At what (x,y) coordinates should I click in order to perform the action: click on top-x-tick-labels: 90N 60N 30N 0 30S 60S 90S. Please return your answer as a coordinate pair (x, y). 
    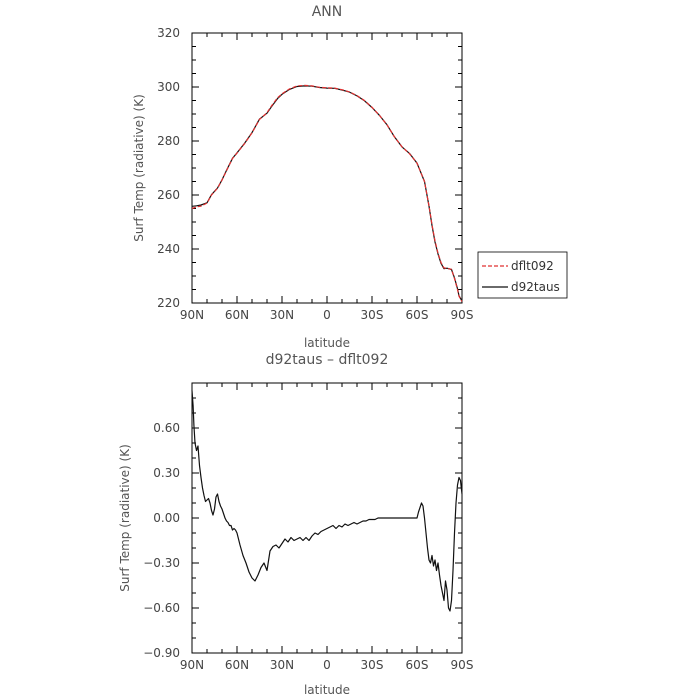
    Looking at the image, I should click on (327, 315).